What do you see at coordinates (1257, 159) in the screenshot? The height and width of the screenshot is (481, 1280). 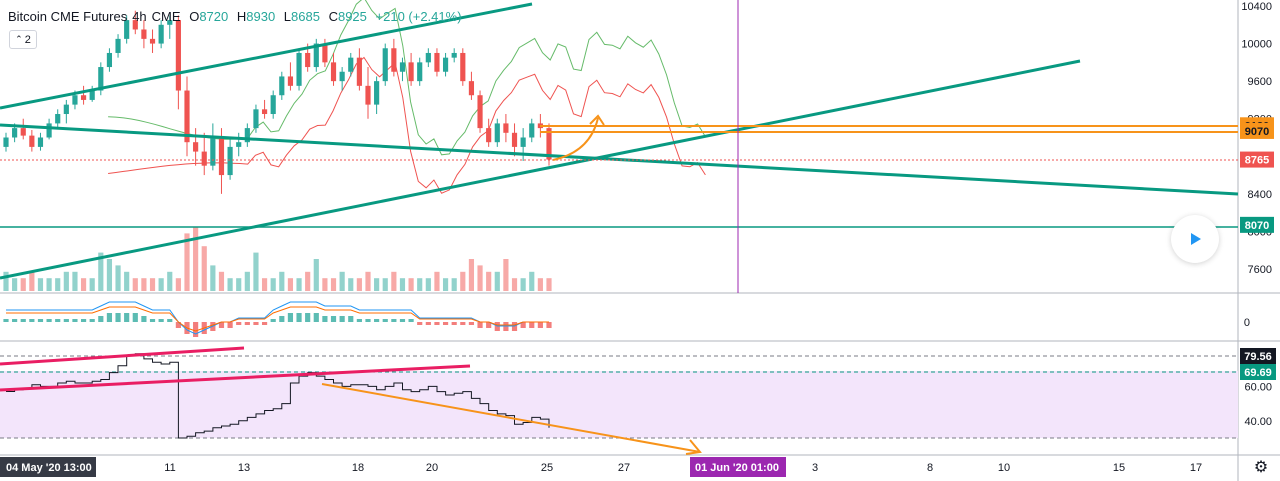 I see `price-tag: 8765` at bounding box center [1257, 159].